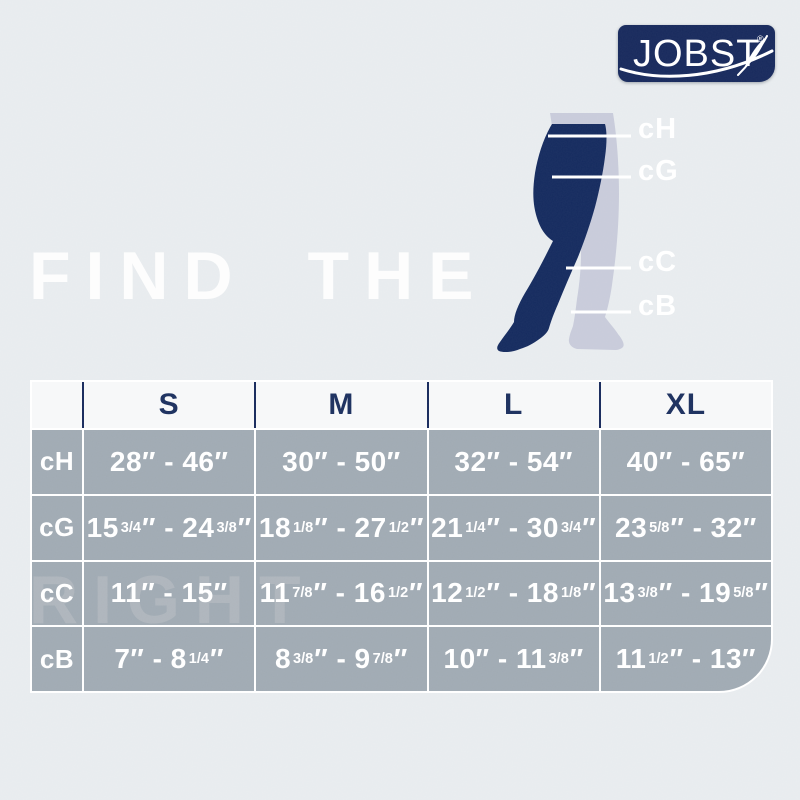 This screenshot has width=800, height=800. What do you see at coordinates (57, 526) in the screenshot?
I see `row-label-cG: cG` at bounding box center [57, 526].